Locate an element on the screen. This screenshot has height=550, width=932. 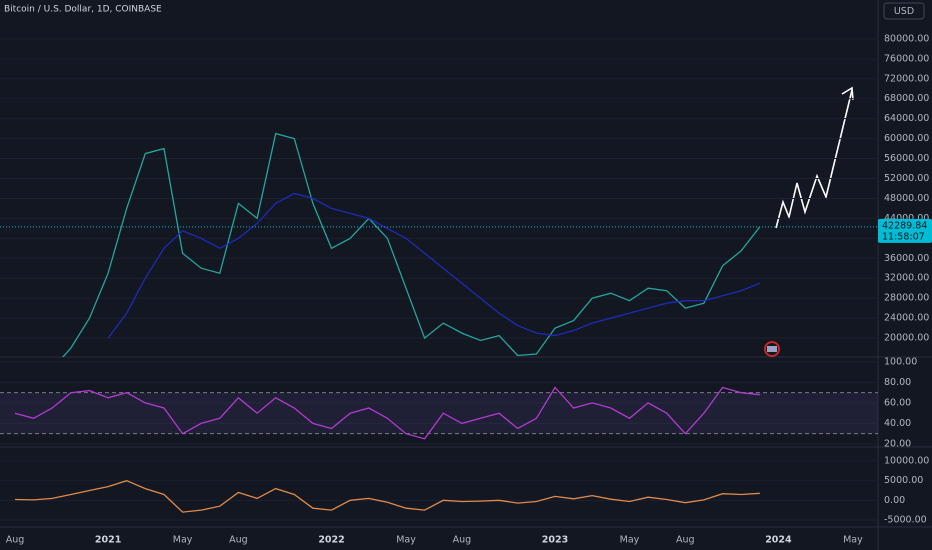
y-tick-label: 72000.00 is located at coordinates (906, 78).